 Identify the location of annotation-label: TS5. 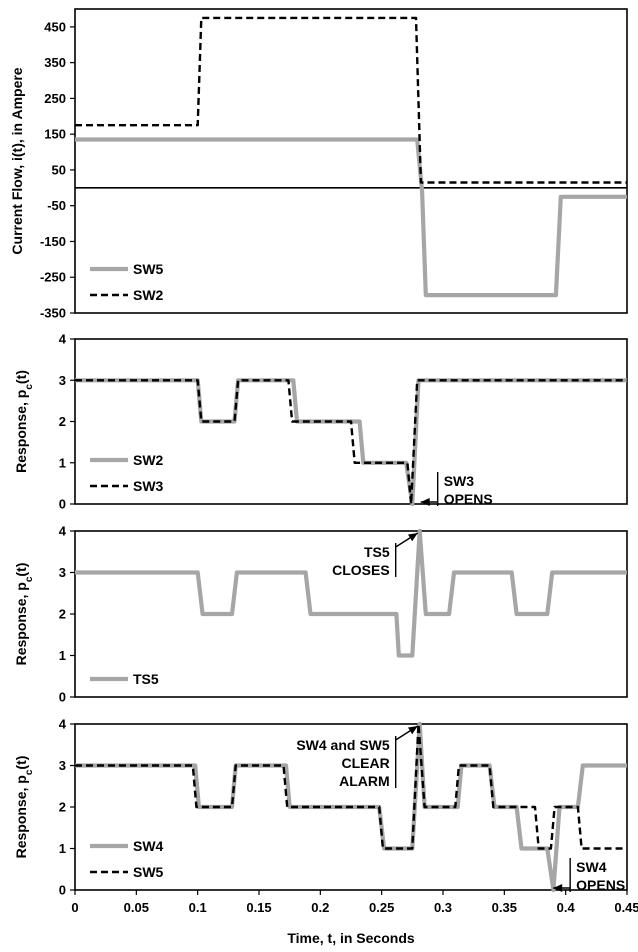
(377, 552).